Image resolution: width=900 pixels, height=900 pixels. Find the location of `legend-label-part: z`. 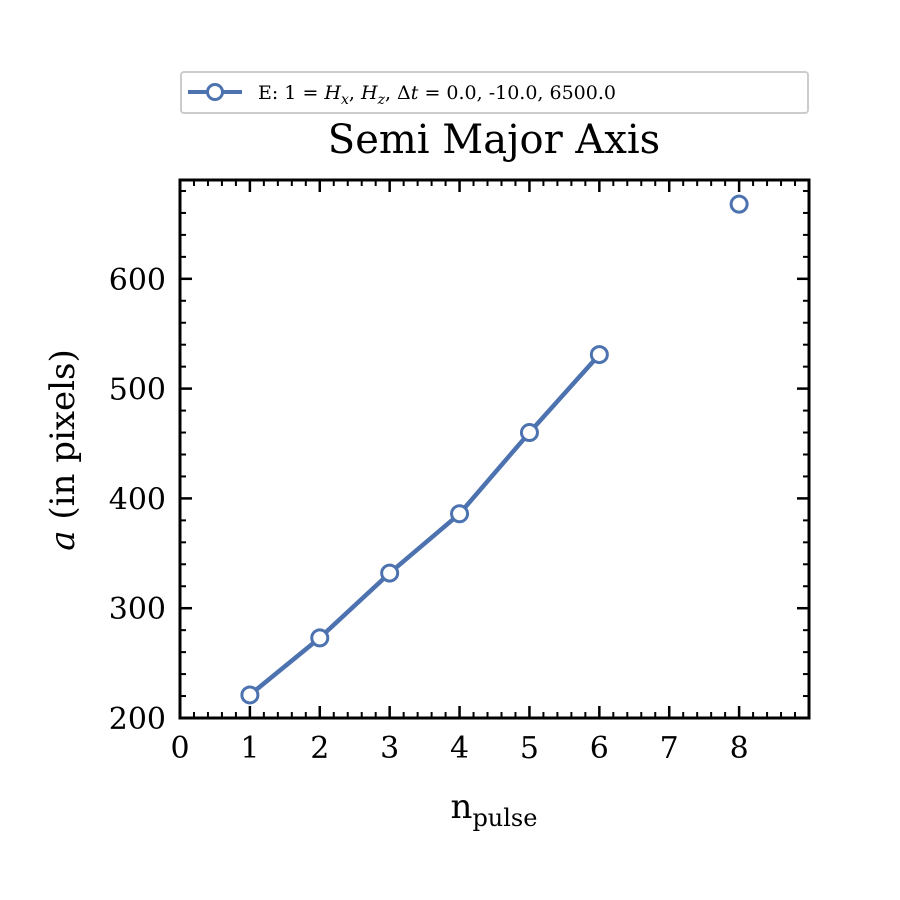

legend-label-part: z is located at coordinates (381, 100).